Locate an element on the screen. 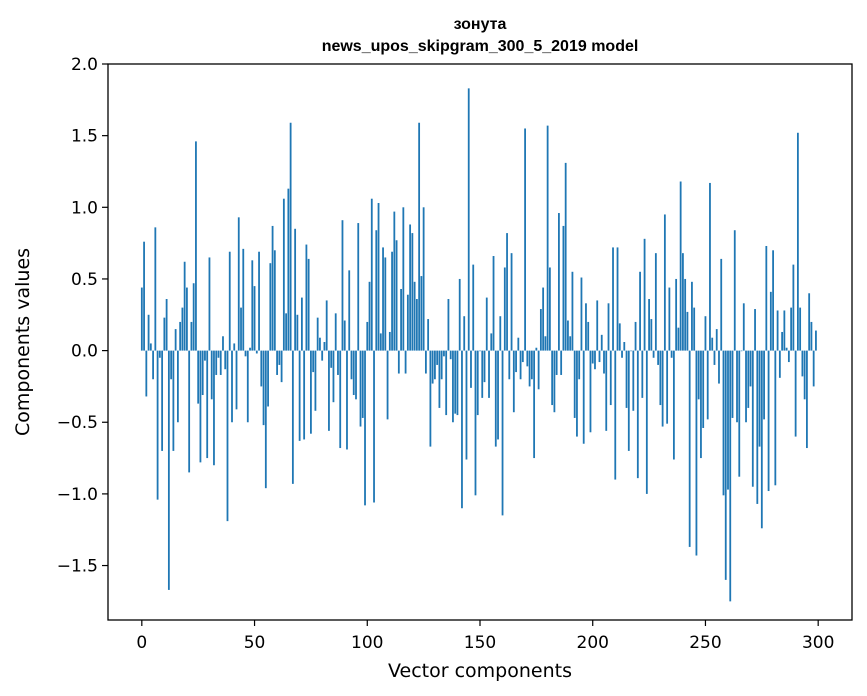 The image size is (867, 696). y-tick-label: −0.5 is located at coordinates (77, 423).